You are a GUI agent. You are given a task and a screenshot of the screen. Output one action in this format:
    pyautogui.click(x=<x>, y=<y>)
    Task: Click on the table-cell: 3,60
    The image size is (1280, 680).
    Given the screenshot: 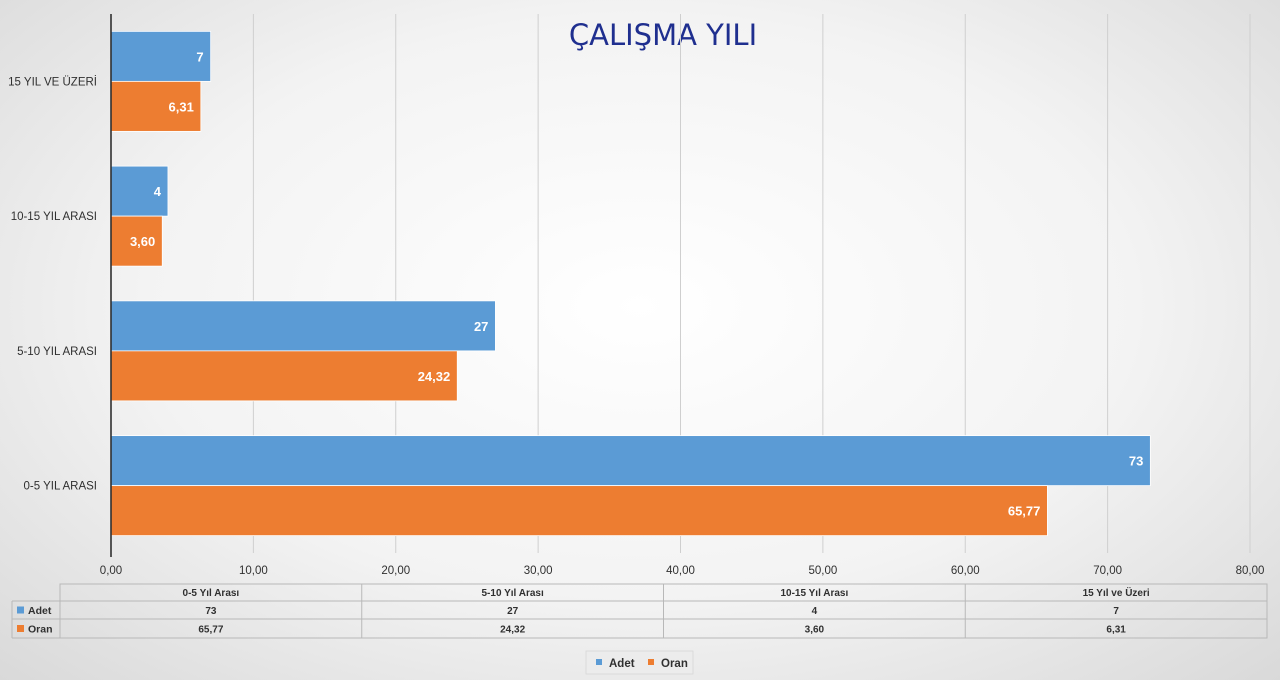 What is the action you would take?
    pyautogui.click(x=815, y=630)
    